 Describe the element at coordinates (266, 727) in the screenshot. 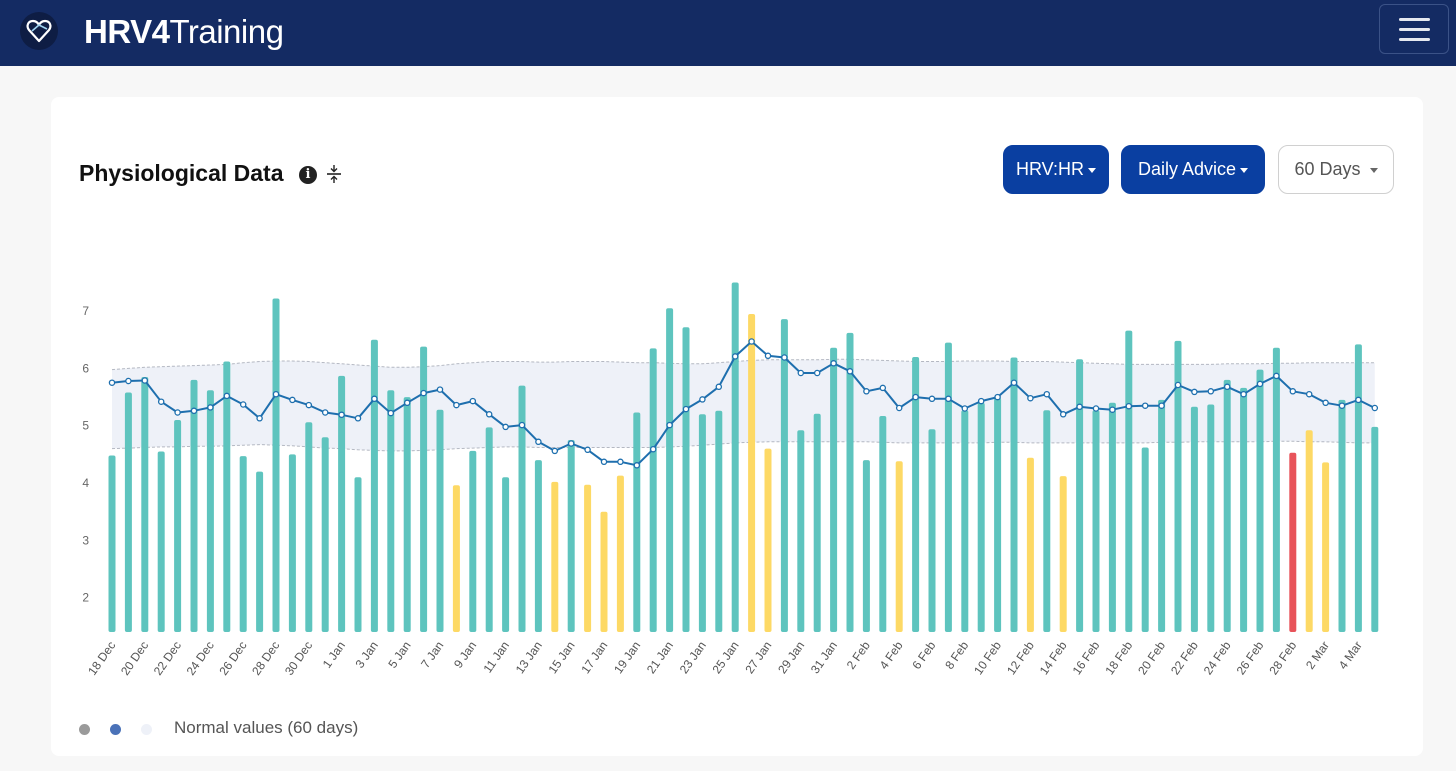

I see `legend-normal-label: Normal values (60 days)` at that location.